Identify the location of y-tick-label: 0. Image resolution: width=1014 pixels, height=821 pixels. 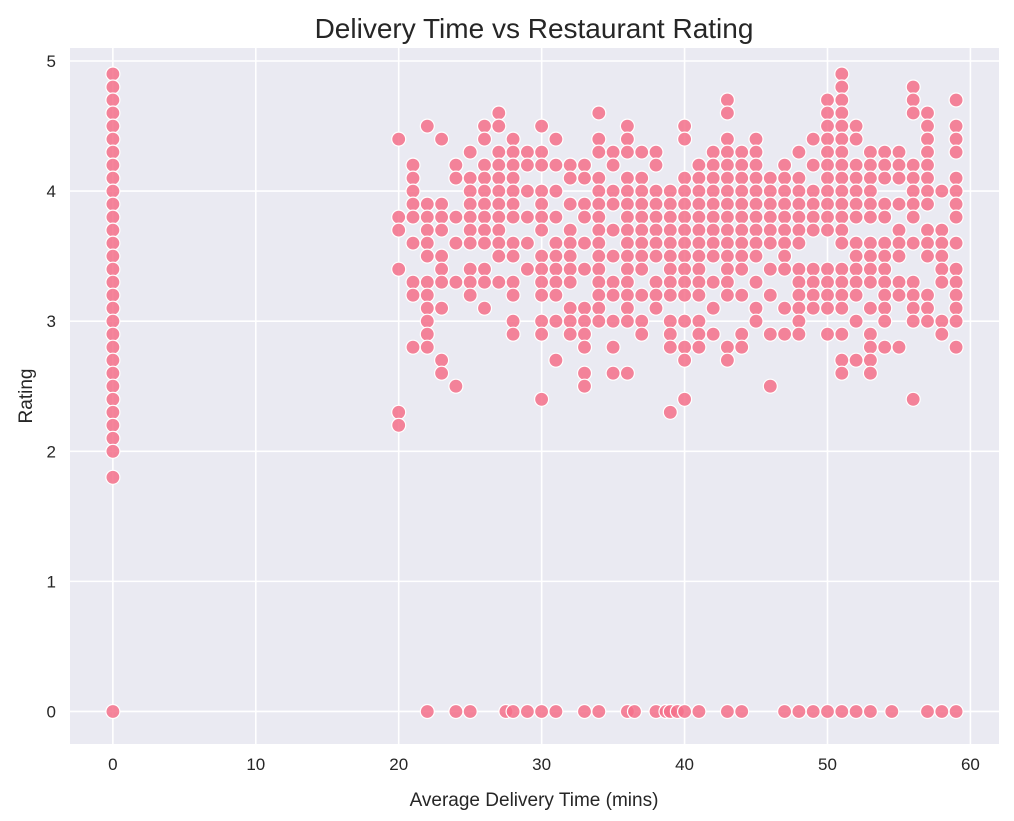
(51, 711).